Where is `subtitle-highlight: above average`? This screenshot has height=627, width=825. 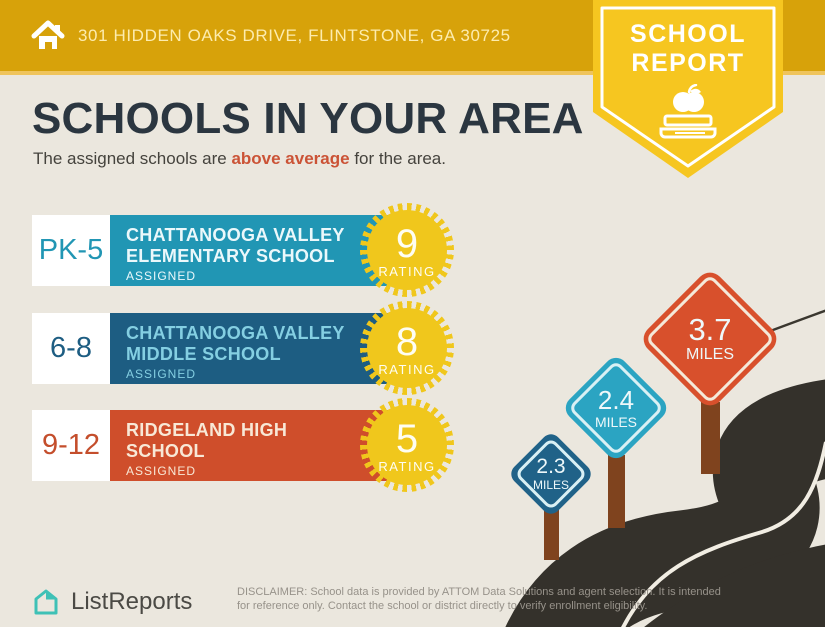
subtitle-highlight: above average is located at coordinates (290, 158).